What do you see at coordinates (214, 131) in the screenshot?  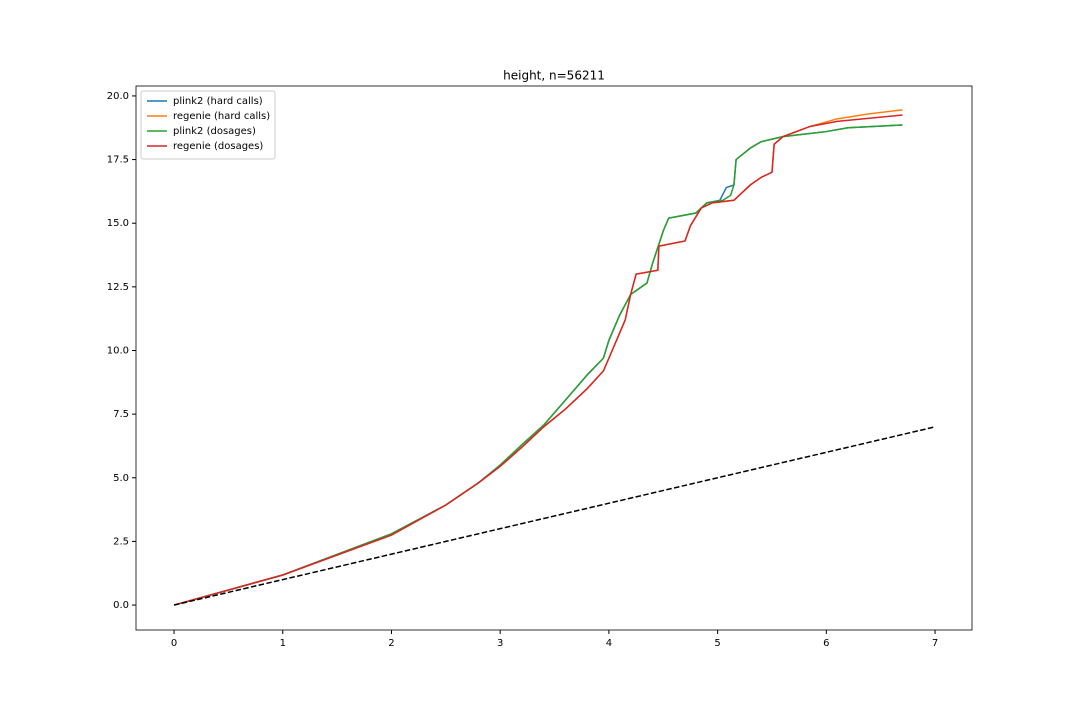 I see `legend-label: plink2 (dosages)` at bounding box center [214, 131].